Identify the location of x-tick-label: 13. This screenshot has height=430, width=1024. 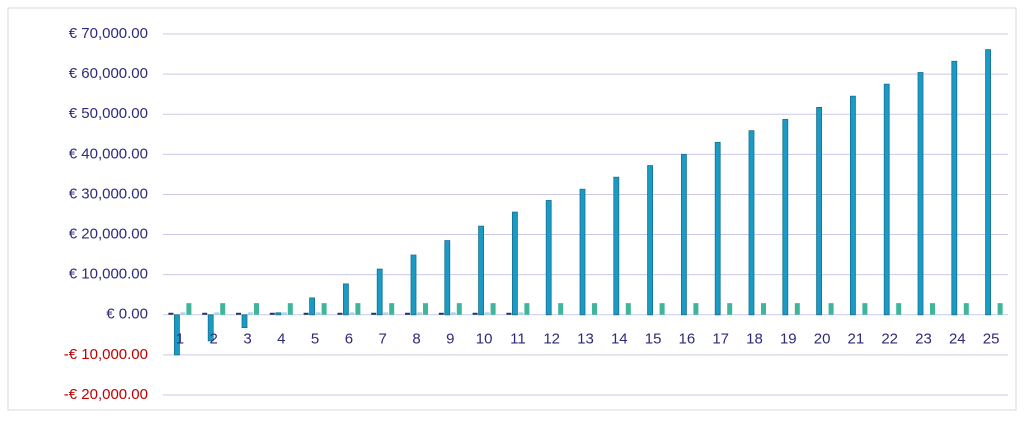
(585, 339).